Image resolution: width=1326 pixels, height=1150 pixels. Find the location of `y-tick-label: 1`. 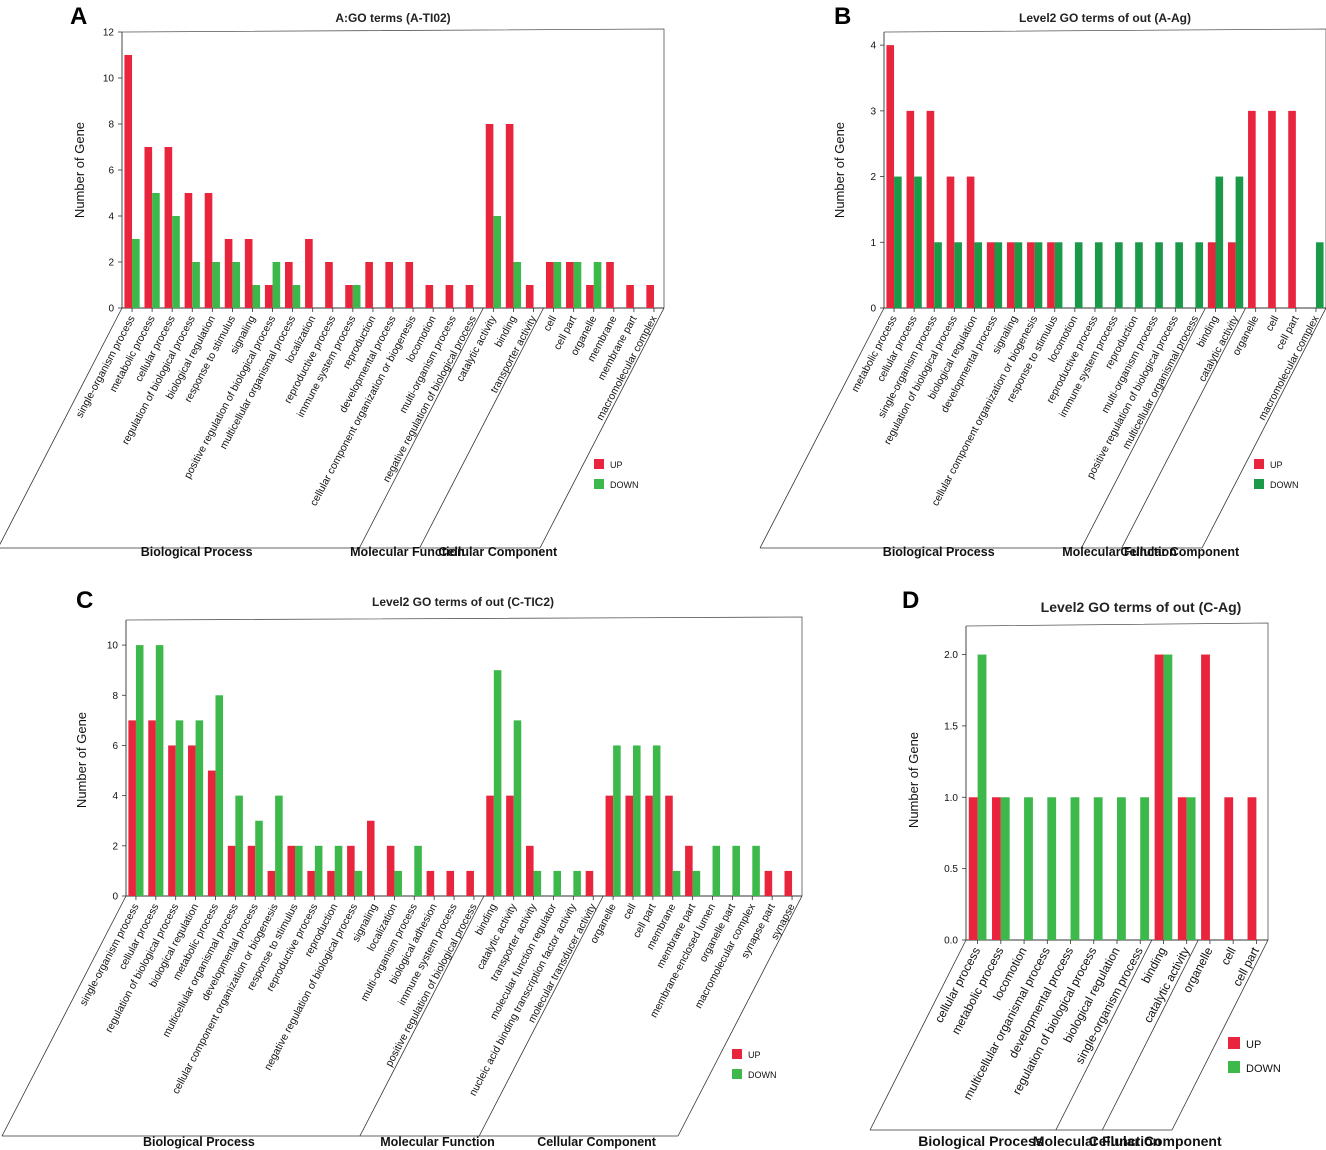

y-tick-label: 1 is located at coordinates (873, 243).